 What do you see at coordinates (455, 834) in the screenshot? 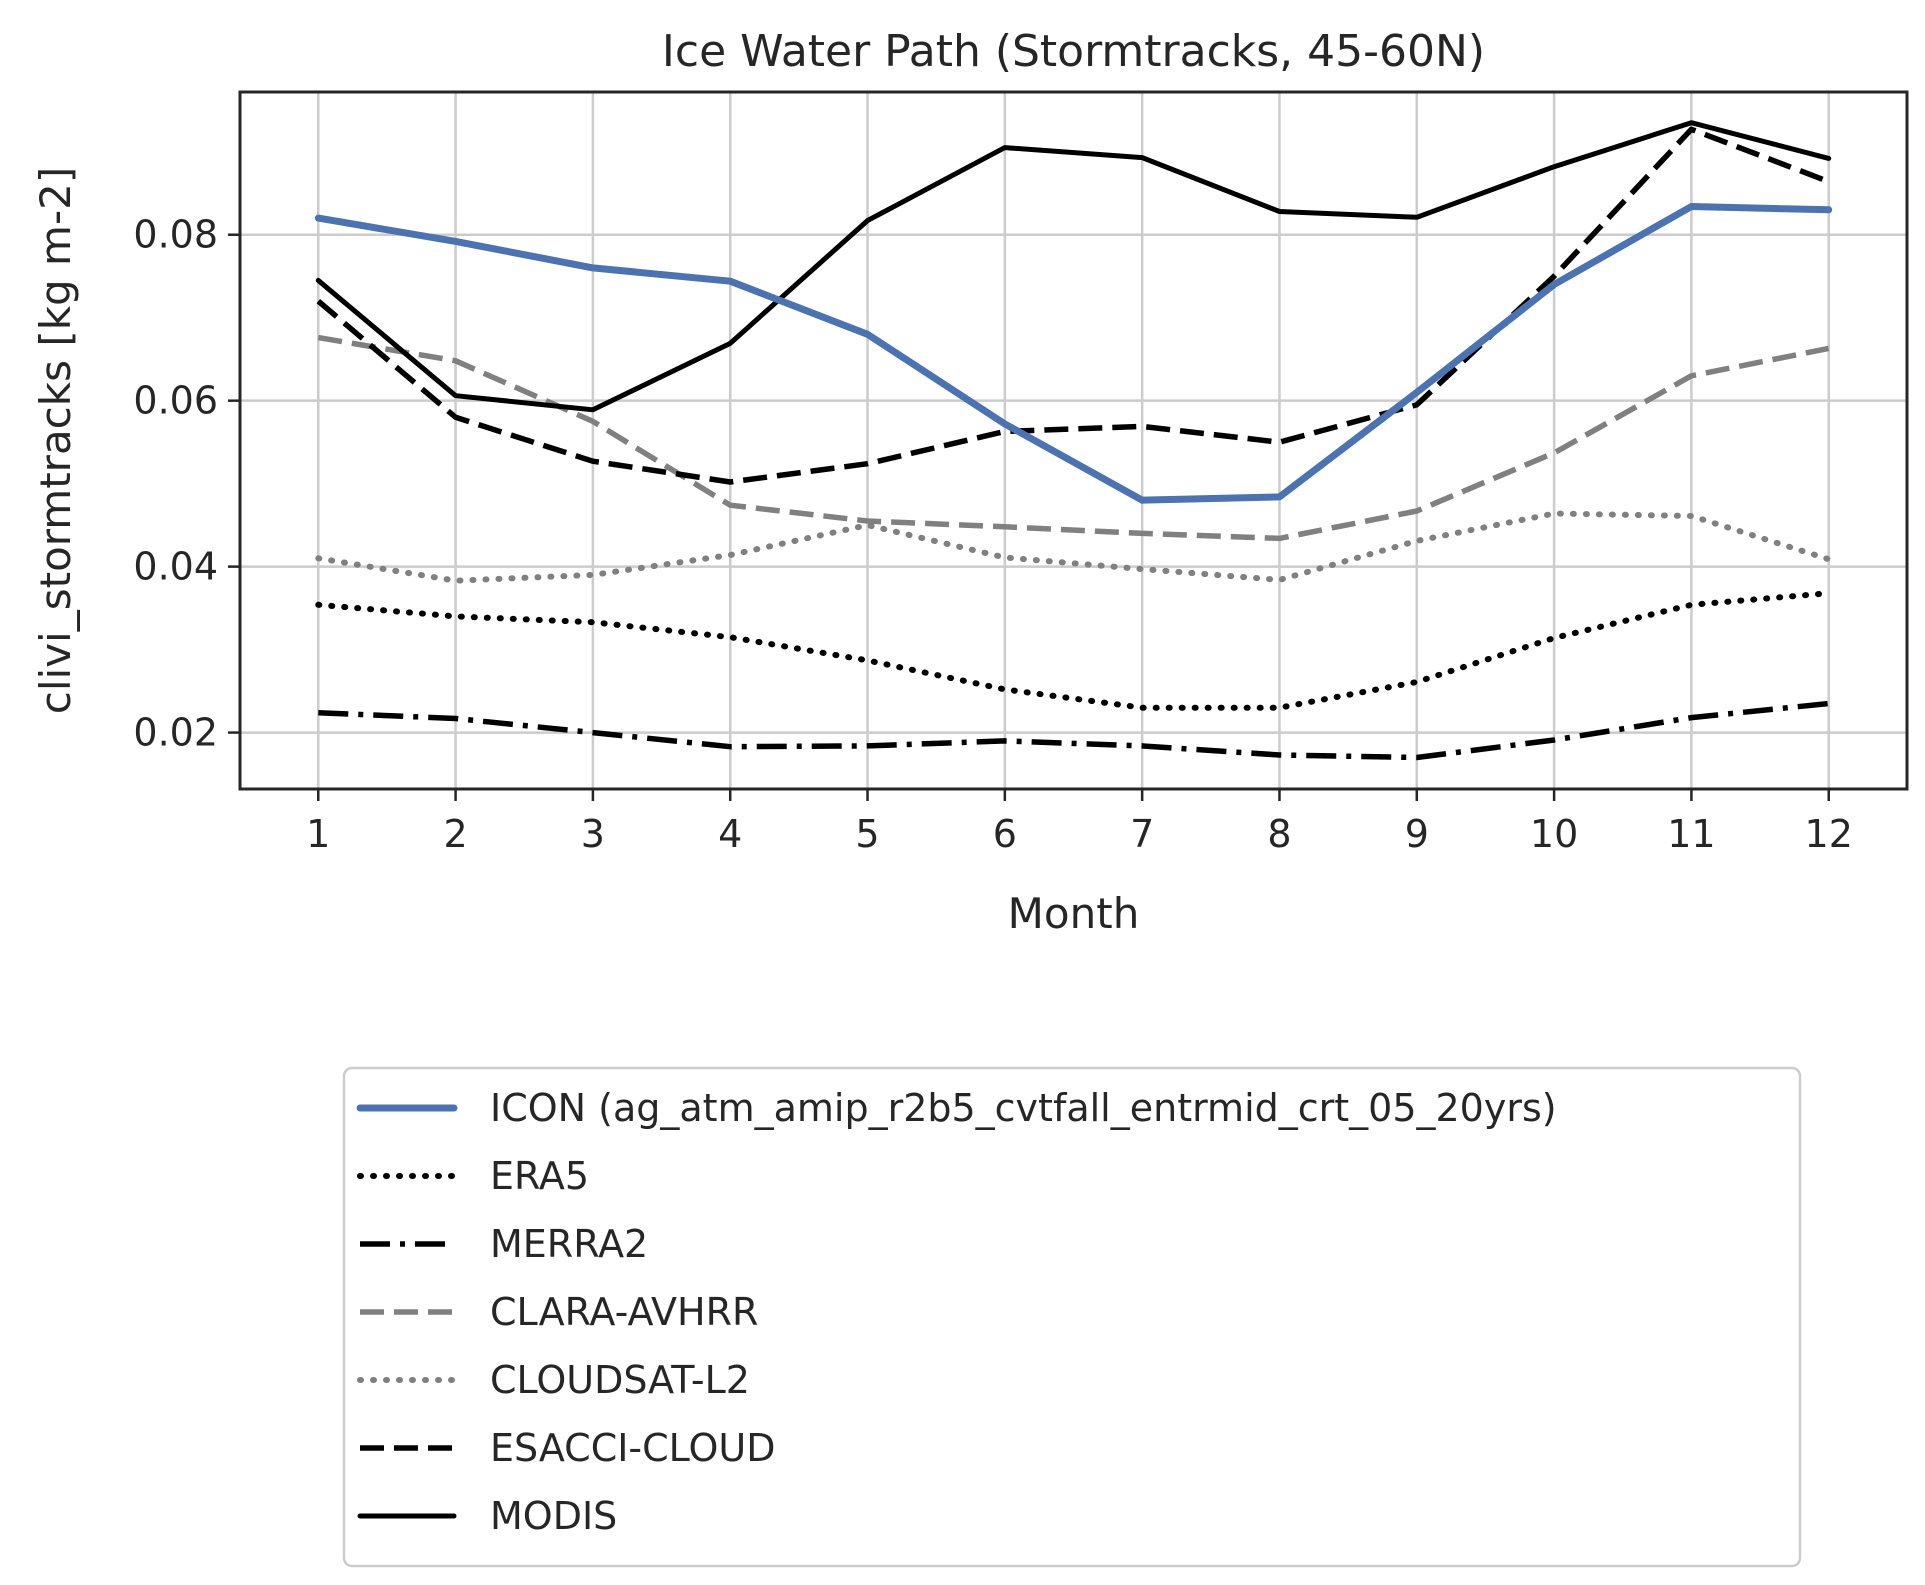
I see `x-tick-label: 2` at bounding box center [455, 834].